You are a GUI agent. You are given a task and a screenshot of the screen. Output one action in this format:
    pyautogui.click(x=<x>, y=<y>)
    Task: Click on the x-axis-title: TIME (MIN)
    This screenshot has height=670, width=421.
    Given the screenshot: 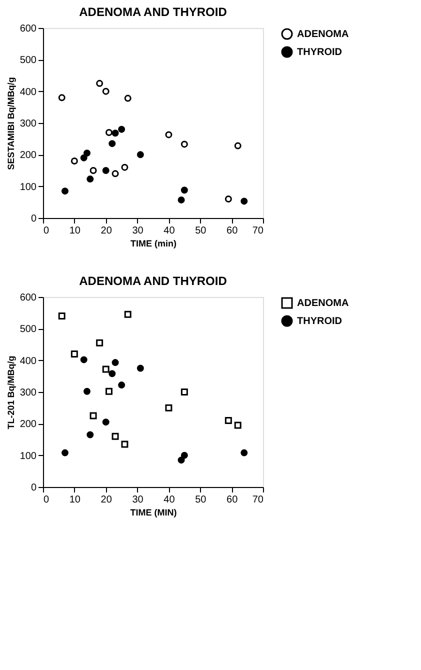 What is the action you would take?
    pyautogui.click(x=153, y=513)
    